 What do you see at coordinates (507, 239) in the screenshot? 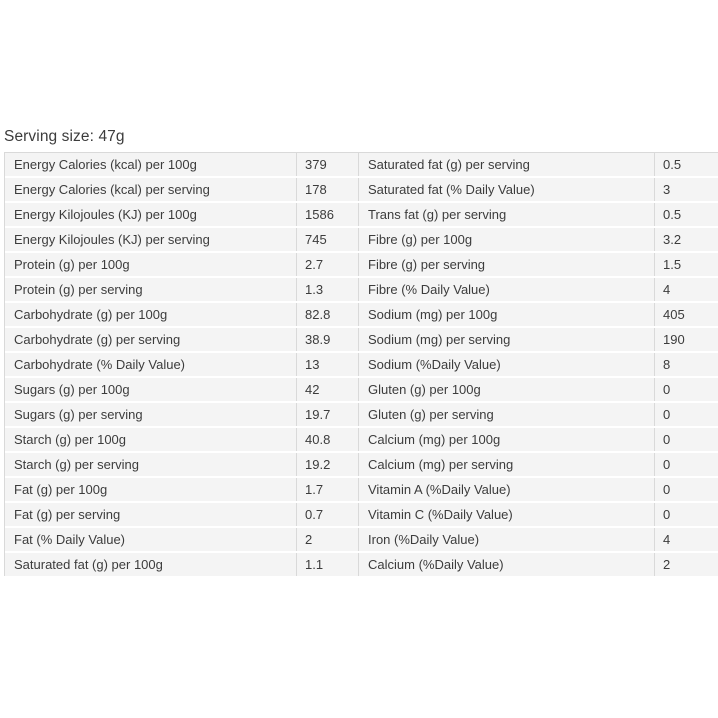
I see `nutrient-label-cell: Fibre (g) per 100g` at bounding box center [507, 239].